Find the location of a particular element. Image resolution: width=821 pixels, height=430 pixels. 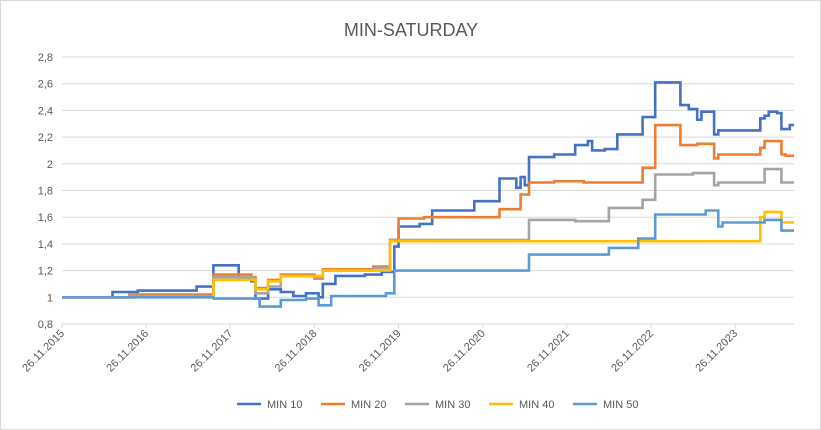

legend-label-min-10: MIN 10 is located at coordinates (284, 405).